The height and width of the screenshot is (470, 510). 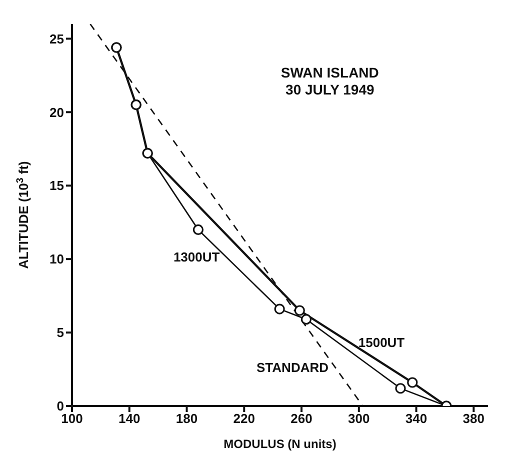 What do you see at coordinates (187, 418) in the screenshot?
I see `x-tick-label: 180` at bounding box center [187, 418].